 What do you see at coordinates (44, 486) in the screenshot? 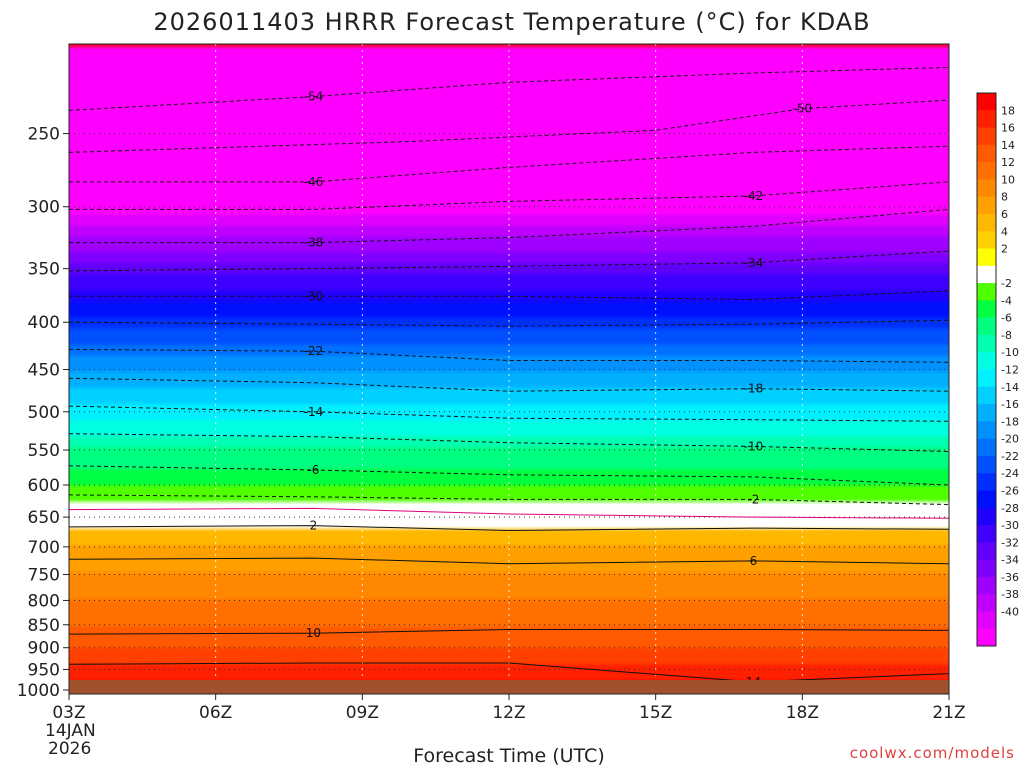
I see `y-tick-label: 600` at bounding box center [44, 486].